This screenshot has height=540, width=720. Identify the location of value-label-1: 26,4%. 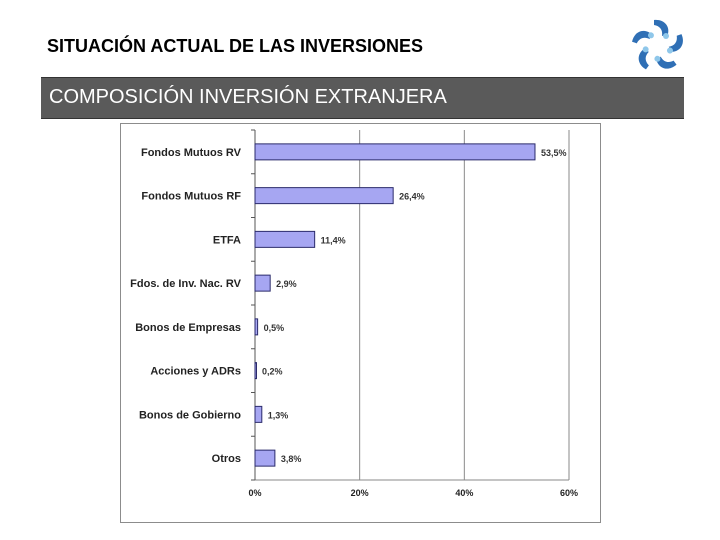
(412, 197).